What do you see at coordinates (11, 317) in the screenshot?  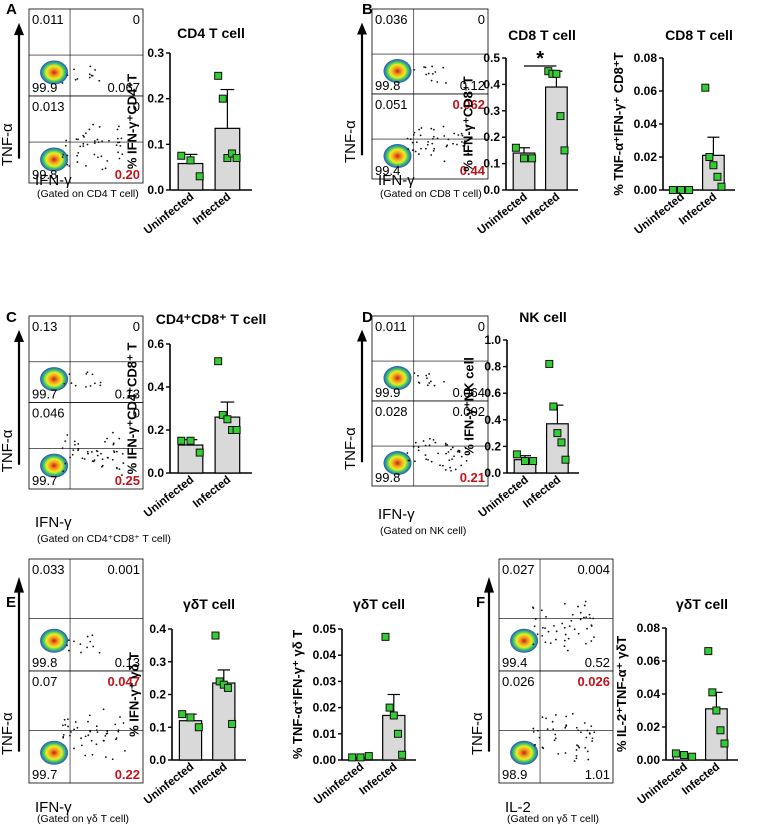 I see `panel-letter-C: C` at bounding box center [11, 317].